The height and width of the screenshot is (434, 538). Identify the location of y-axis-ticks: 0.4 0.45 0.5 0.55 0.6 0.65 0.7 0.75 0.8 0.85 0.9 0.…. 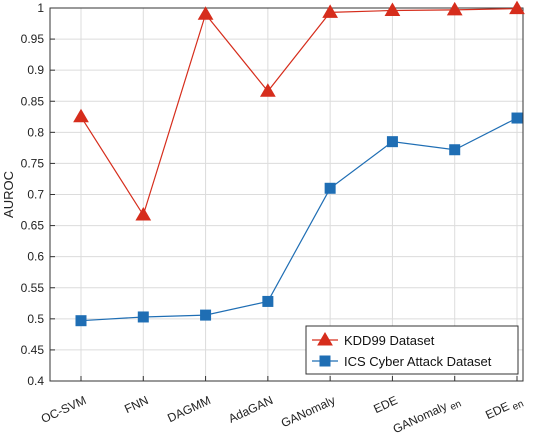
(38, 194).